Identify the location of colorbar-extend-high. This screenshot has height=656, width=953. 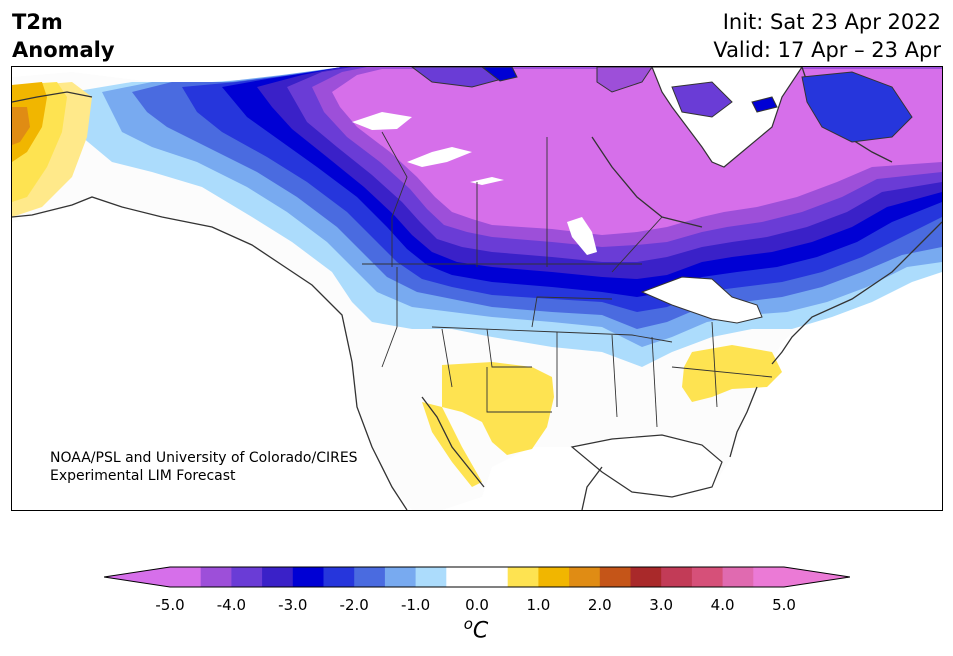
(817, 577).